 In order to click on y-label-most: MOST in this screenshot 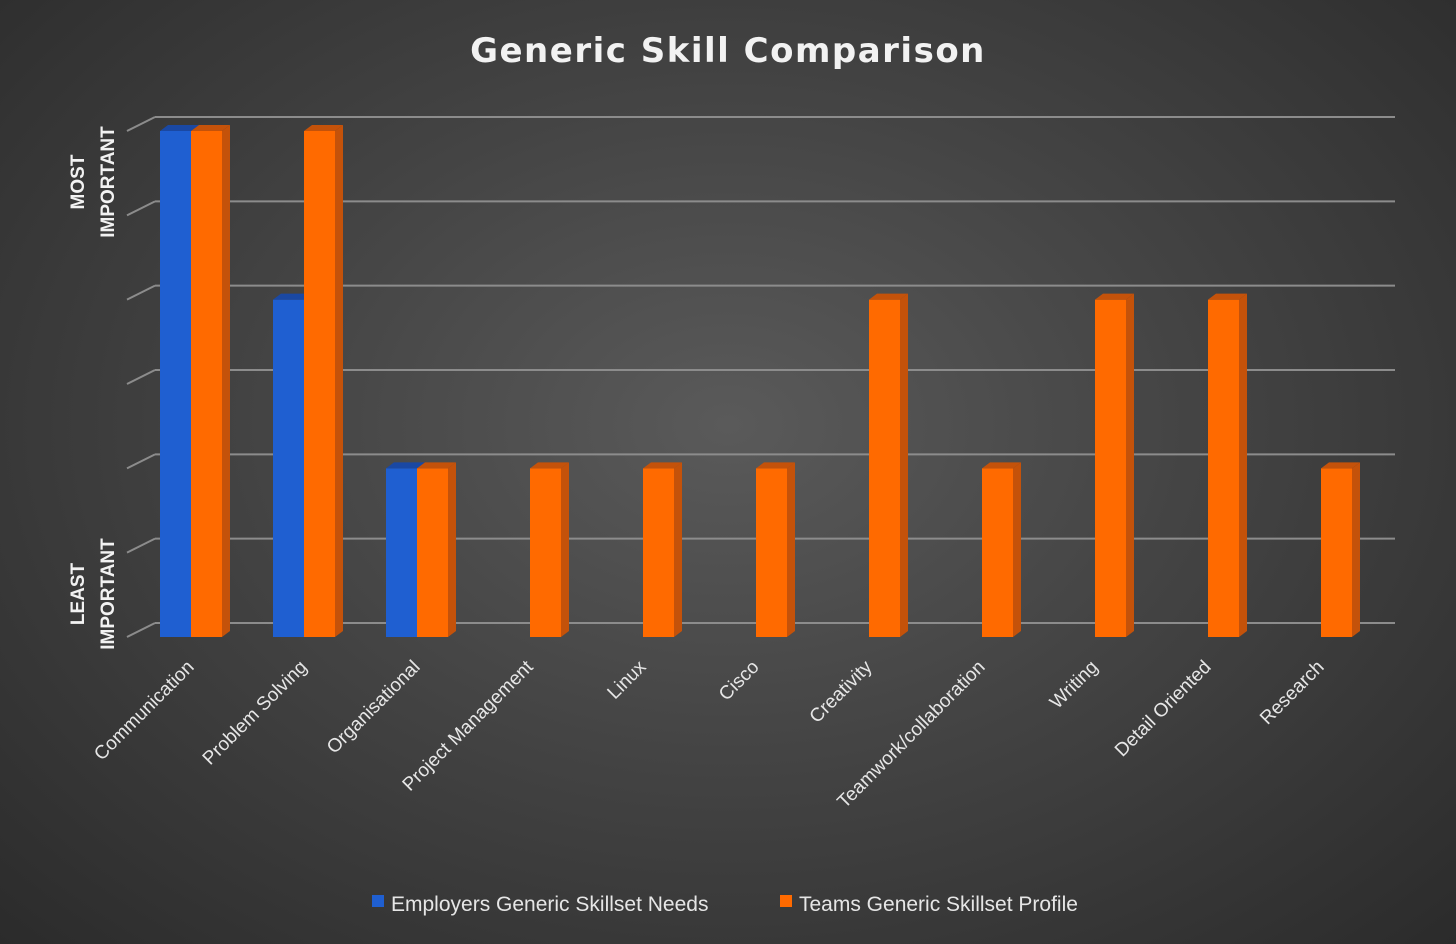, I will do `click(78, 181)`.